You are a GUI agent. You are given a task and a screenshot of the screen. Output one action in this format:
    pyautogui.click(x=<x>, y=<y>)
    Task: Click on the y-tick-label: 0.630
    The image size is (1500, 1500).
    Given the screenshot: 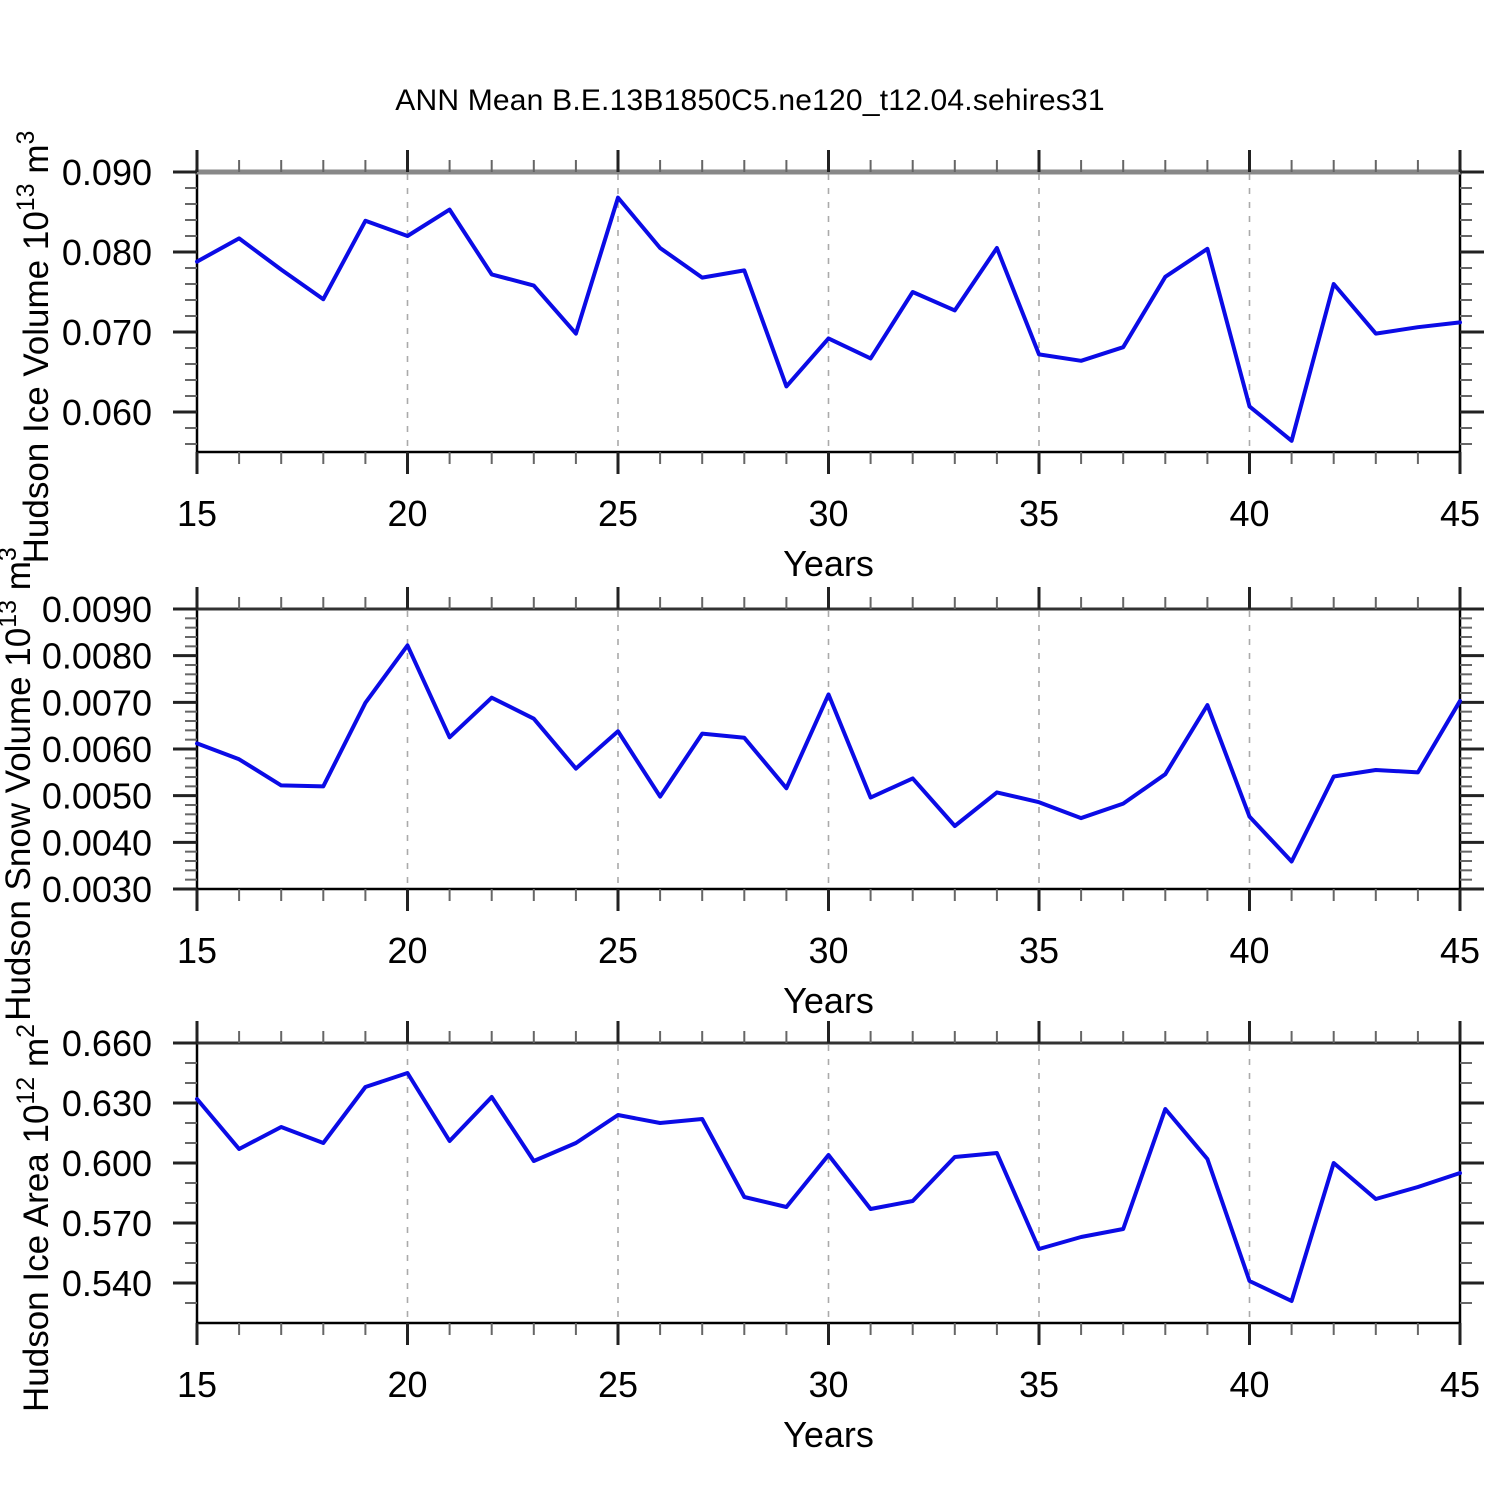 What is the action you would take?
    pyautogui.click(x=107, y=1103)
    